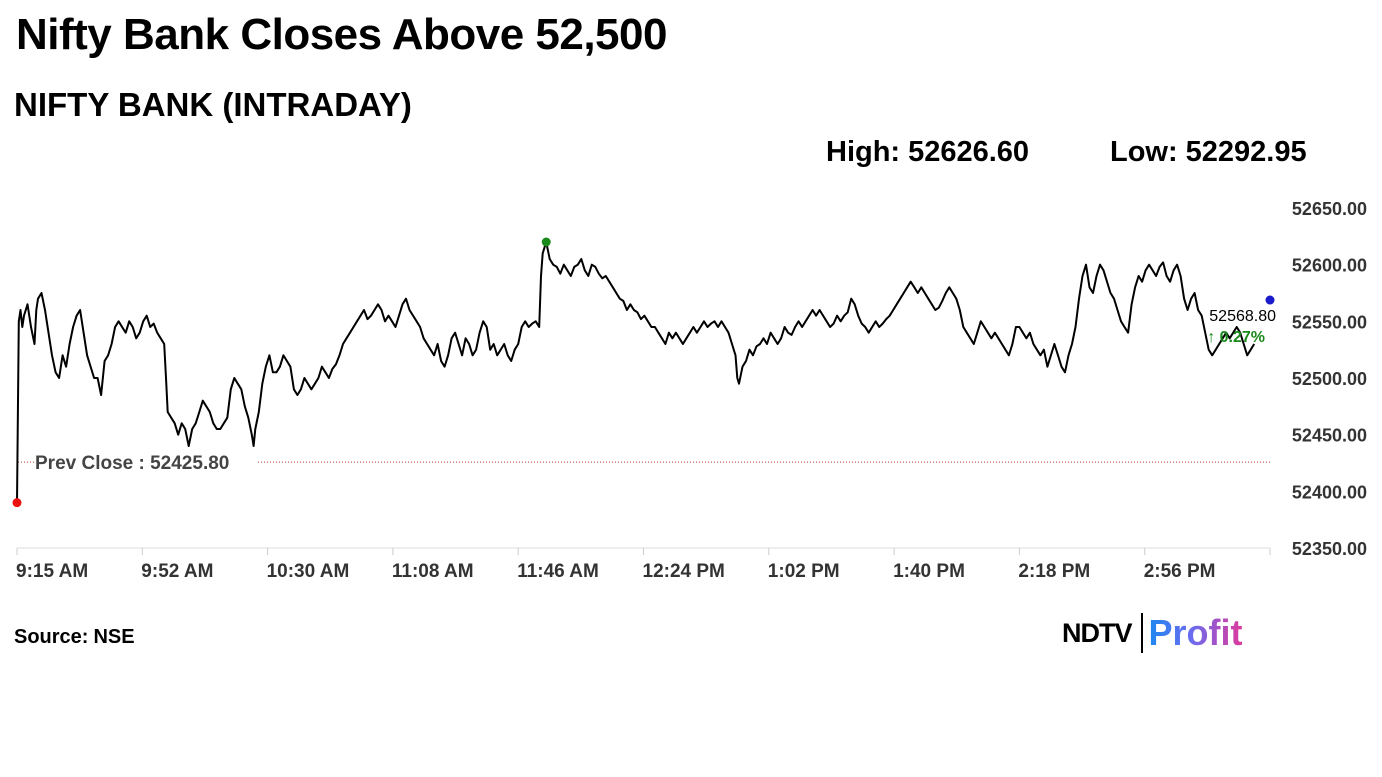  I want to click on headline: Nifty Bank Closes Above 52,500, so click(341, 34).